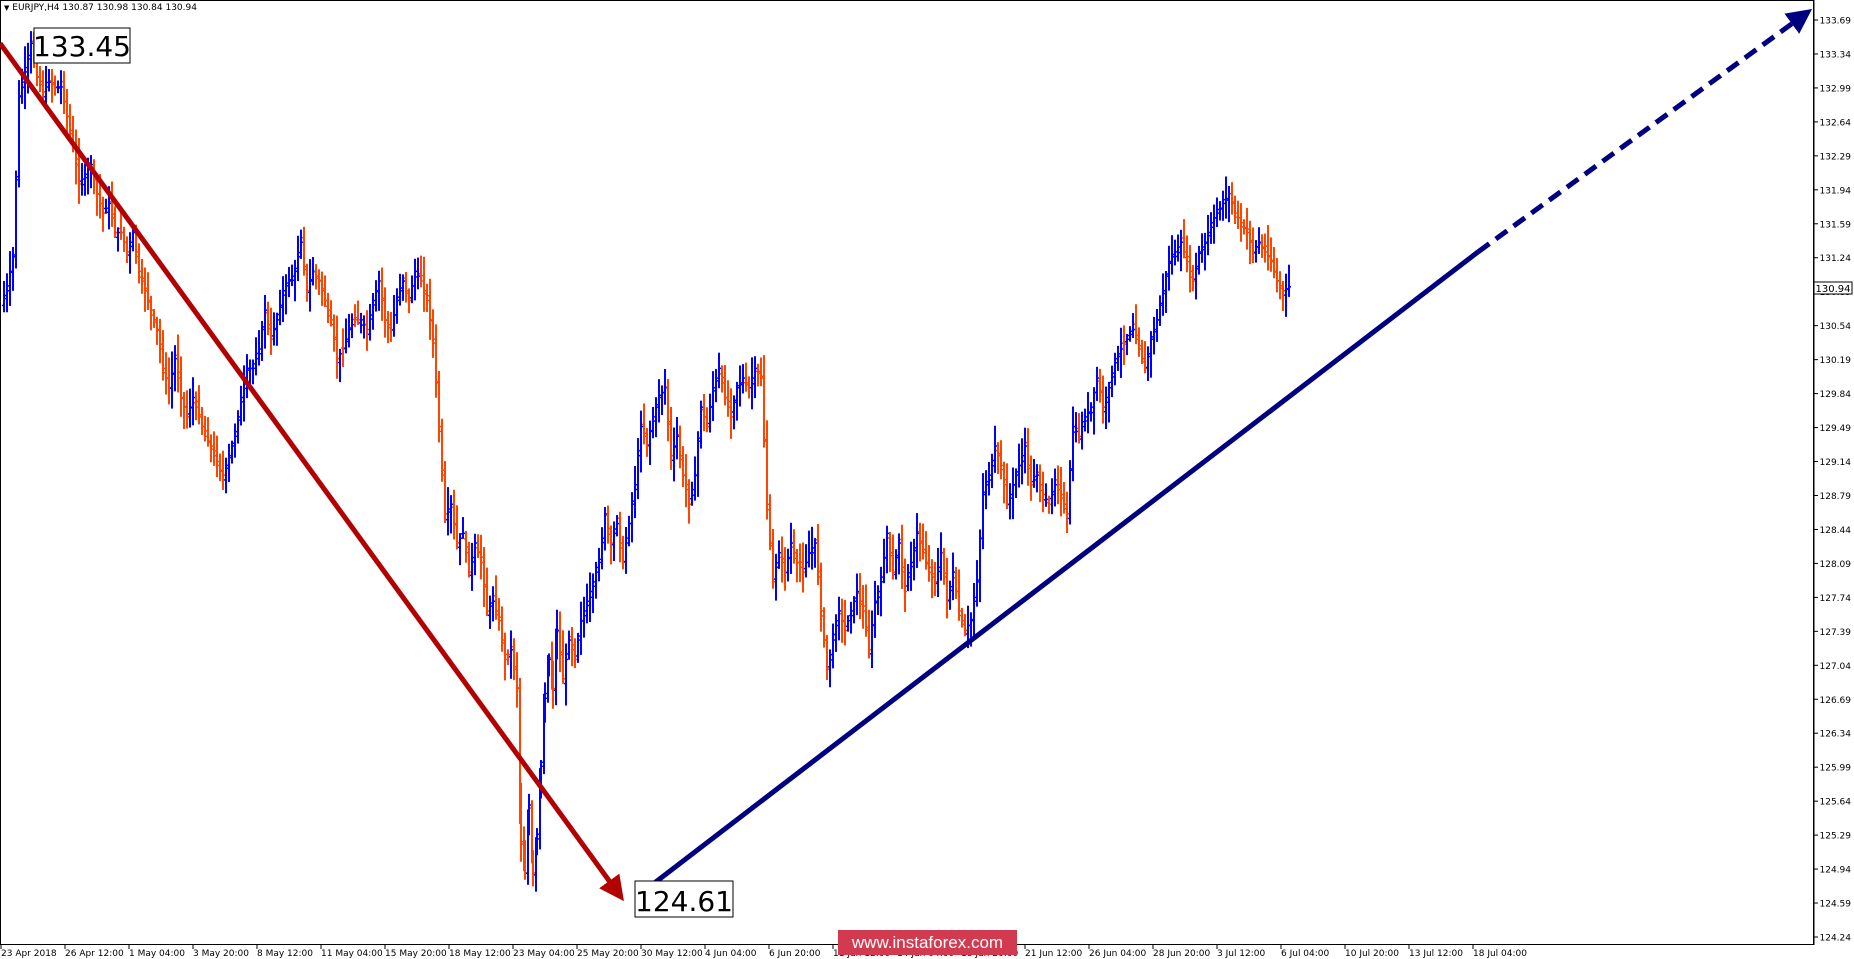 The image size is (1854, 959). I want to click on price-tick-label: 131.94, so click(1836, 191).